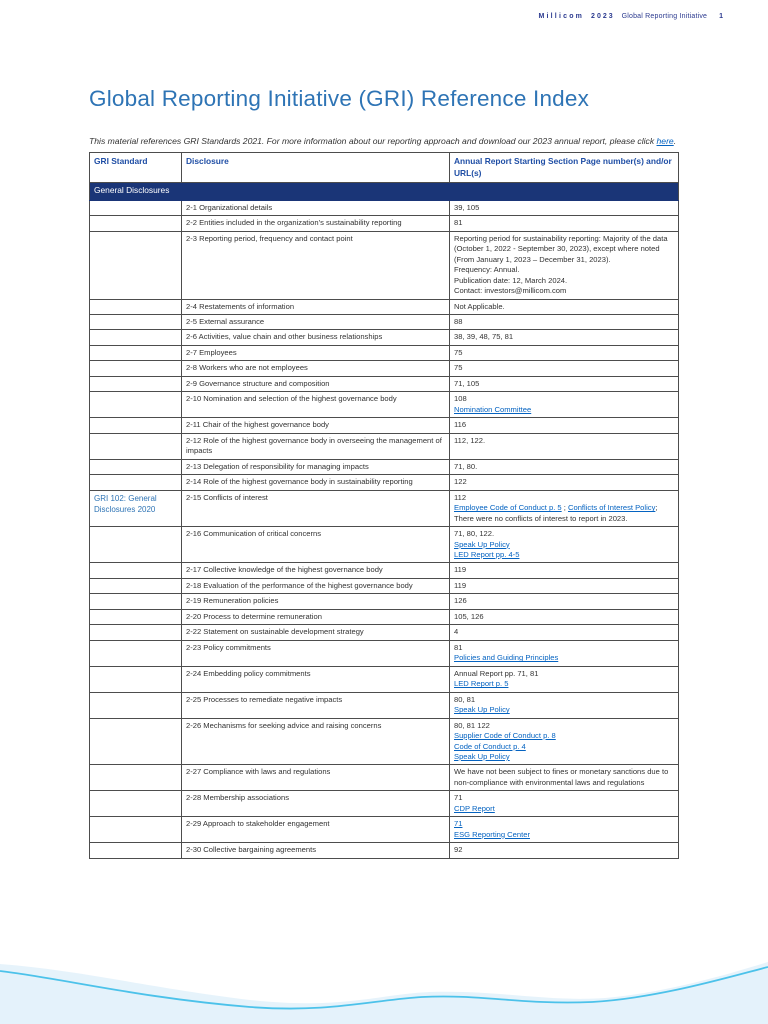 The width and height of the screenshot is (768, 1024). I want to click on value-line: ESG Reporting Center, so click(564, 835).